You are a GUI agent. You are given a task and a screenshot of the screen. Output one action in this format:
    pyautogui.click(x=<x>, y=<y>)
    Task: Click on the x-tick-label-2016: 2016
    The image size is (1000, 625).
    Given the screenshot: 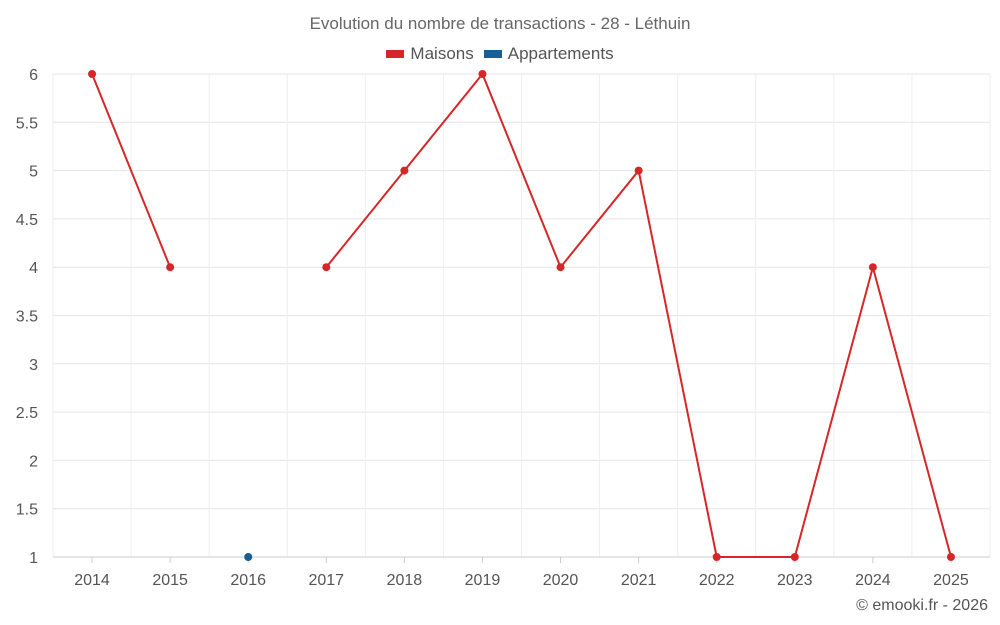 What is the action you would take?
    pyautogui.click(x=248, y=580)
    